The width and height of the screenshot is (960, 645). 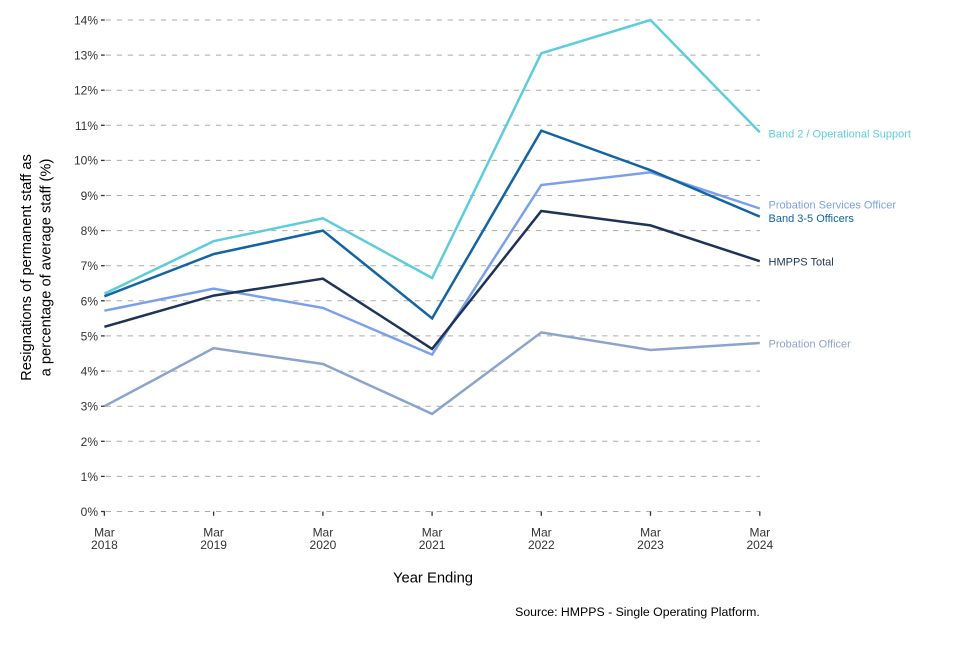 What do you see at coordinates (812, 219) in the screenshot?
I see `svg-text: Band 3-5 Officers` at bounding box center [812, 219].